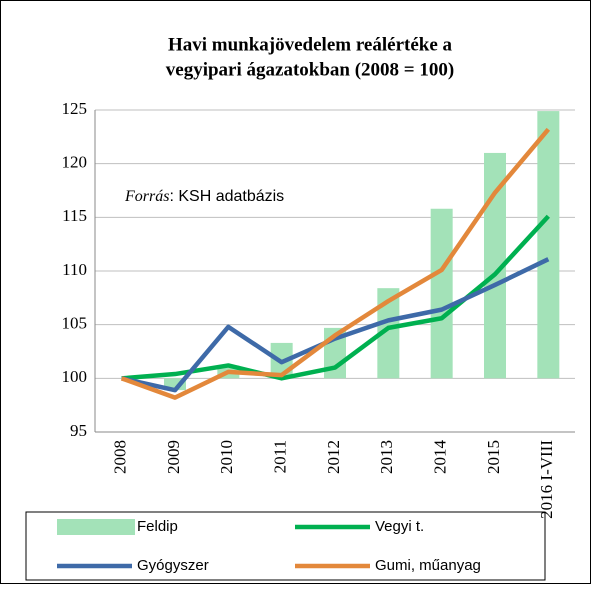  Describe the element at coordinates (78, 430) in the screenshot. I see `y-tick-label: 95` at that location.